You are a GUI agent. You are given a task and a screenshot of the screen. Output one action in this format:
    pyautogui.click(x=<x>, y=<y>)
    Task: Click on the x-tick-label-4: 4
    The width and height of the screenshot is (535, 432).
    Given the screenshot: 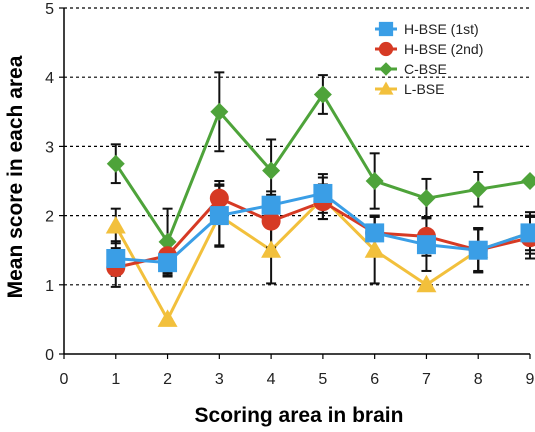 What is the action you would take?
    pyautogui.click(x=271, y=379)
    